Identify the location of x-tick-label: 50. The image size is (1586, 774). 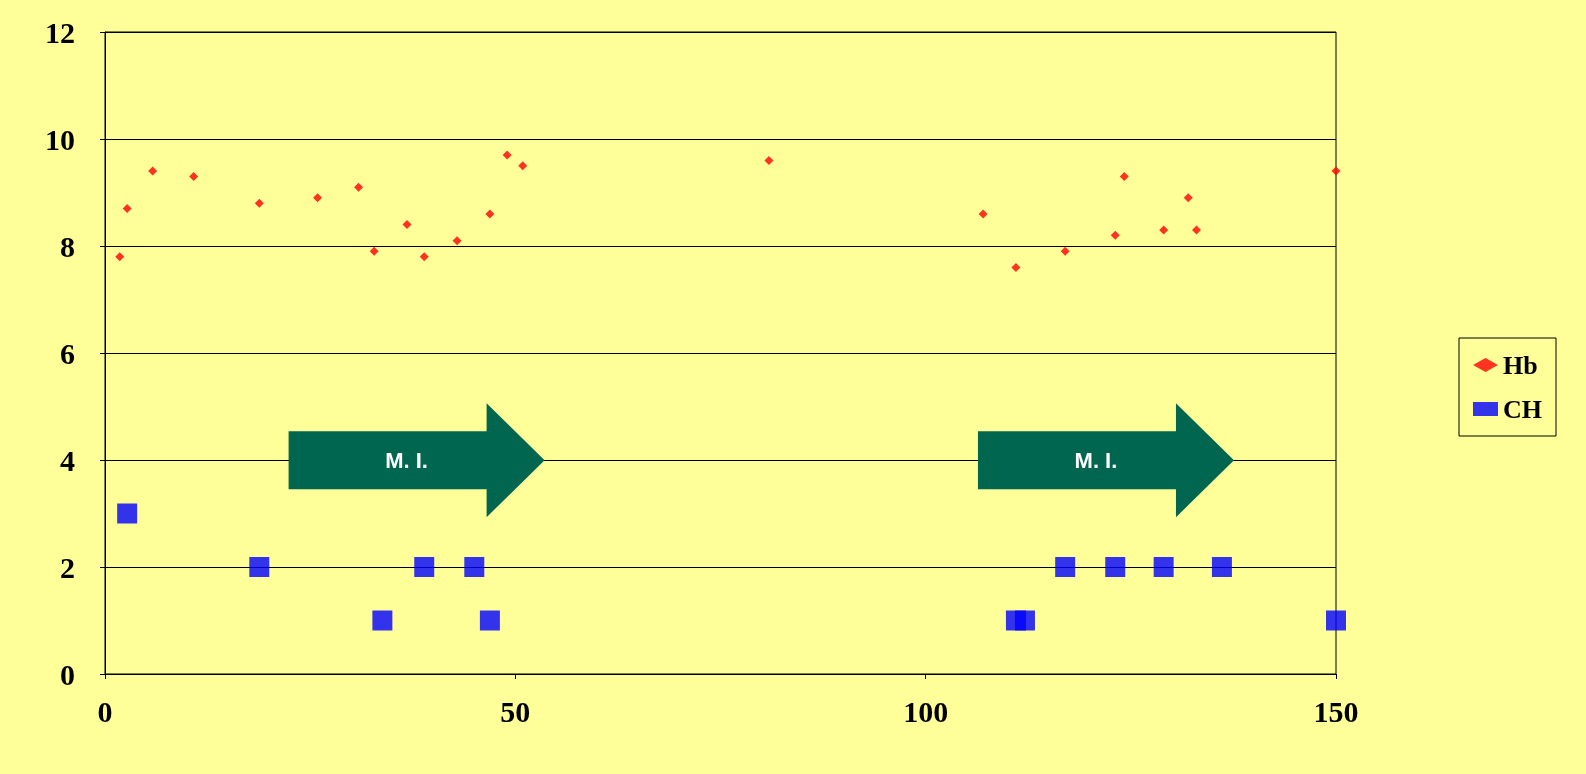
(515, 711).